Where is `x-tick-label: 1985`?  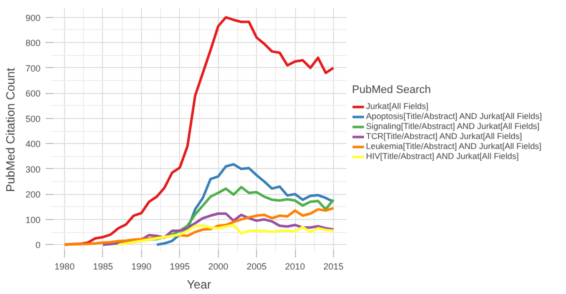 x-tick-label: 1985 is located at coordinates (102, 267).